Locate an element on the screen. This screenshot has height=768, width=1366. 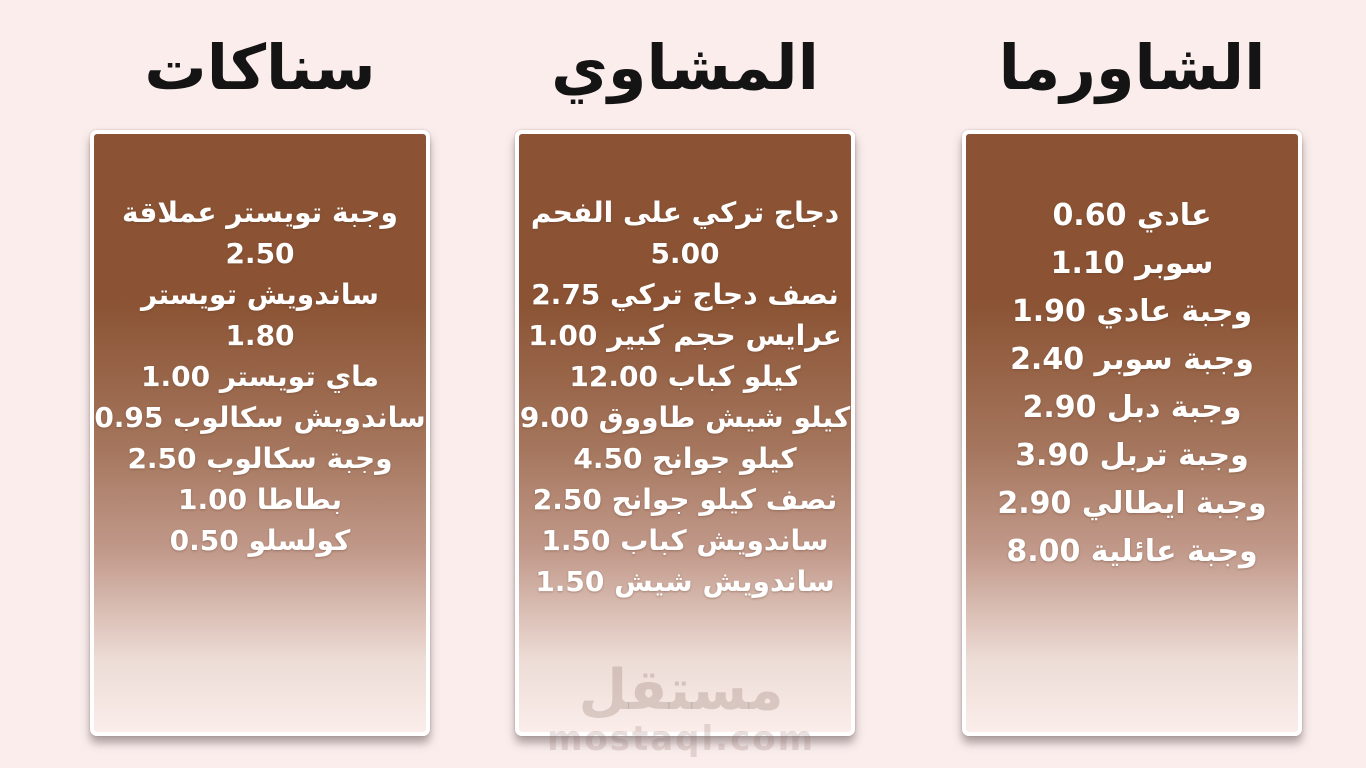
menu-item-line: كيلو جوانح 4.50 is located at coordinates (685, 458).